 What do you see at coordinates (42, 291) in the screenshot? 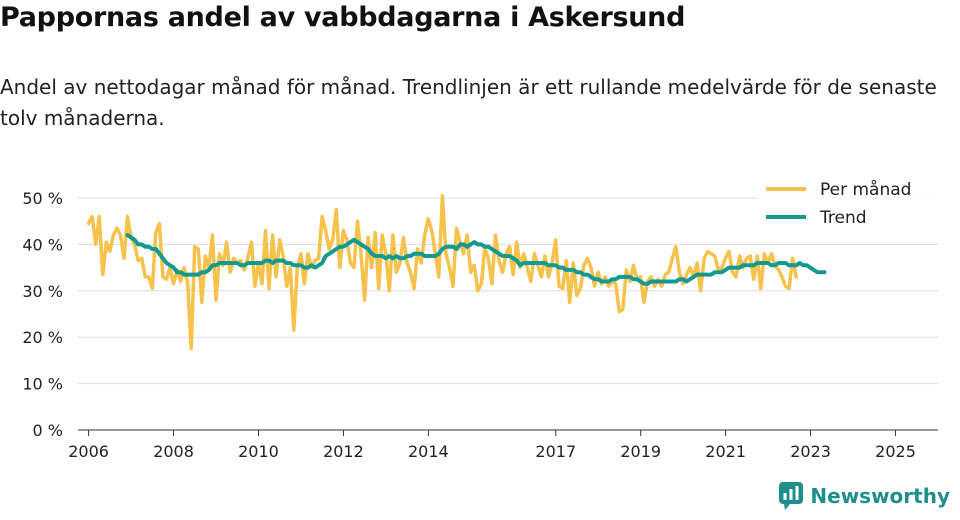
I see `y-tick-label: 30 %` at bounding box center [42, 291].